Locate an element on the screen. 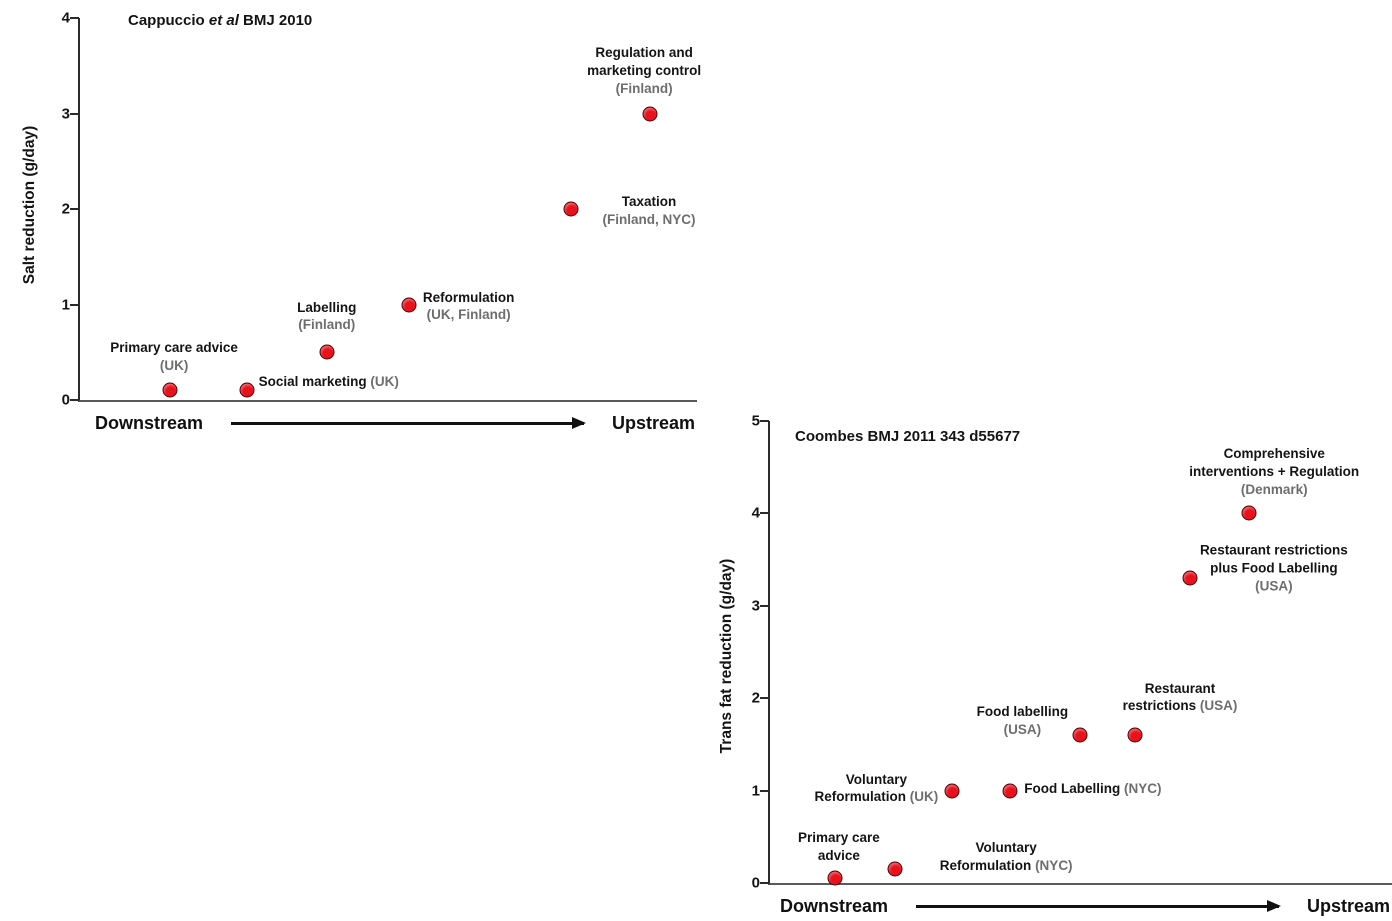 Image resolution: width=1392 pixels, height=921 pixels. data-point-label: Restaurant restrictions (USA) is located at coordinates (1180, 698).